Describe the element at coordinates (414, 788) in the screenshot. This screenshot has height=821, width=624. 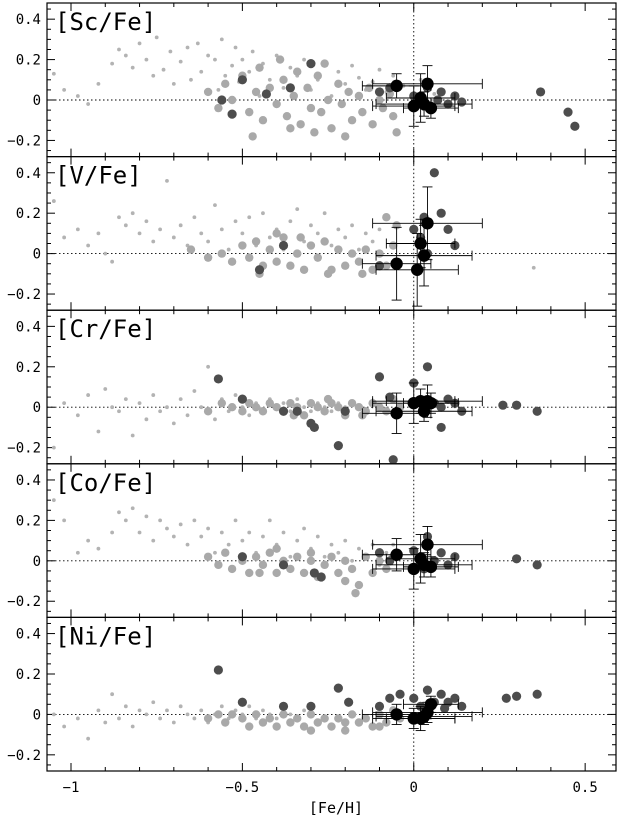
I see `x-tick-label: 0` at that location.